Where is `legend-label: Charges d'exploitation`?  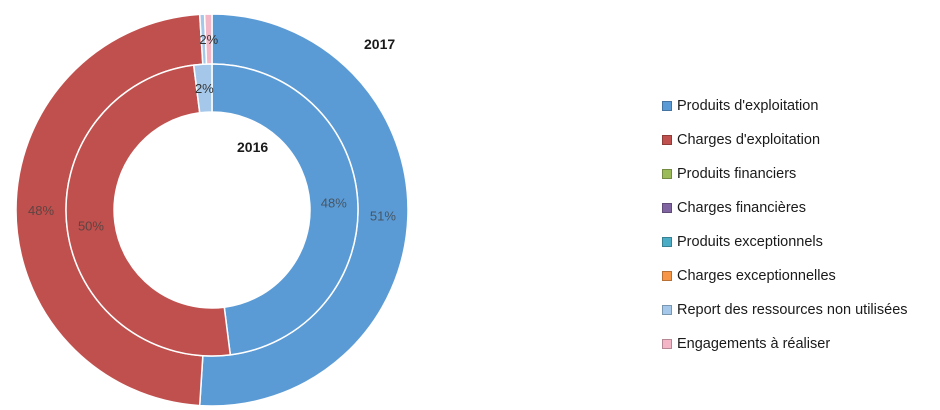
legend-label: Charges d'exploitation is located at coordinates (749, 140).